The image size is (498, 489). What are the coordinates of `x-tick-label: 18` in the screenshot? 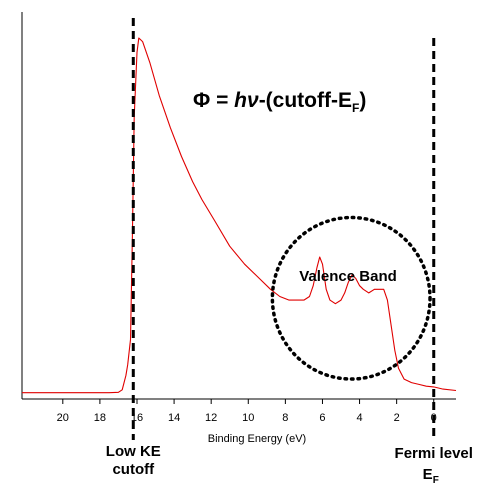 It's located at (100, 418).